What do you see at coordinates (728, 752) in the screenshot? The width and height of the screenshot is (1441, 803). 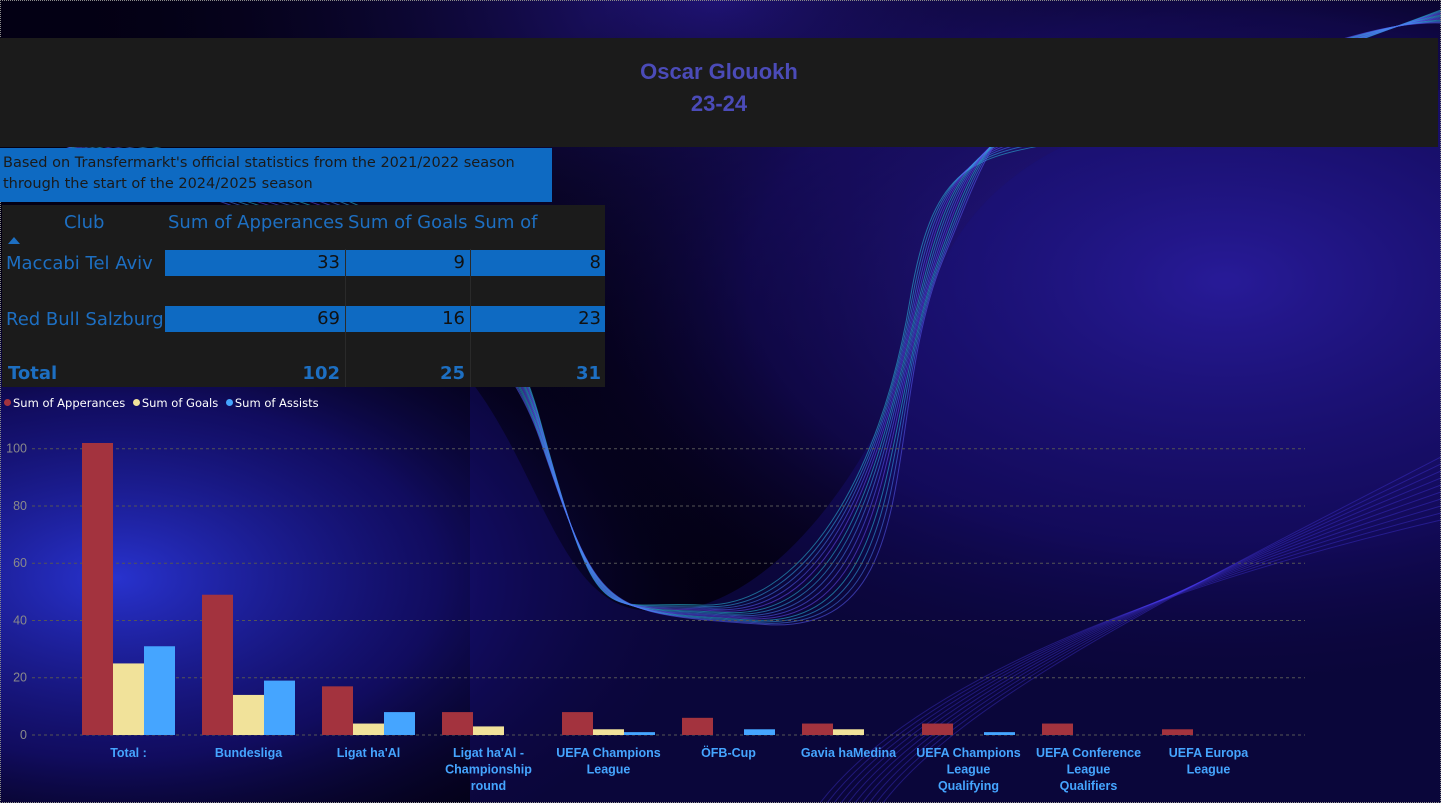 I see `x-category-label: ÖFB-Cup` at bounding box center [728, 752].